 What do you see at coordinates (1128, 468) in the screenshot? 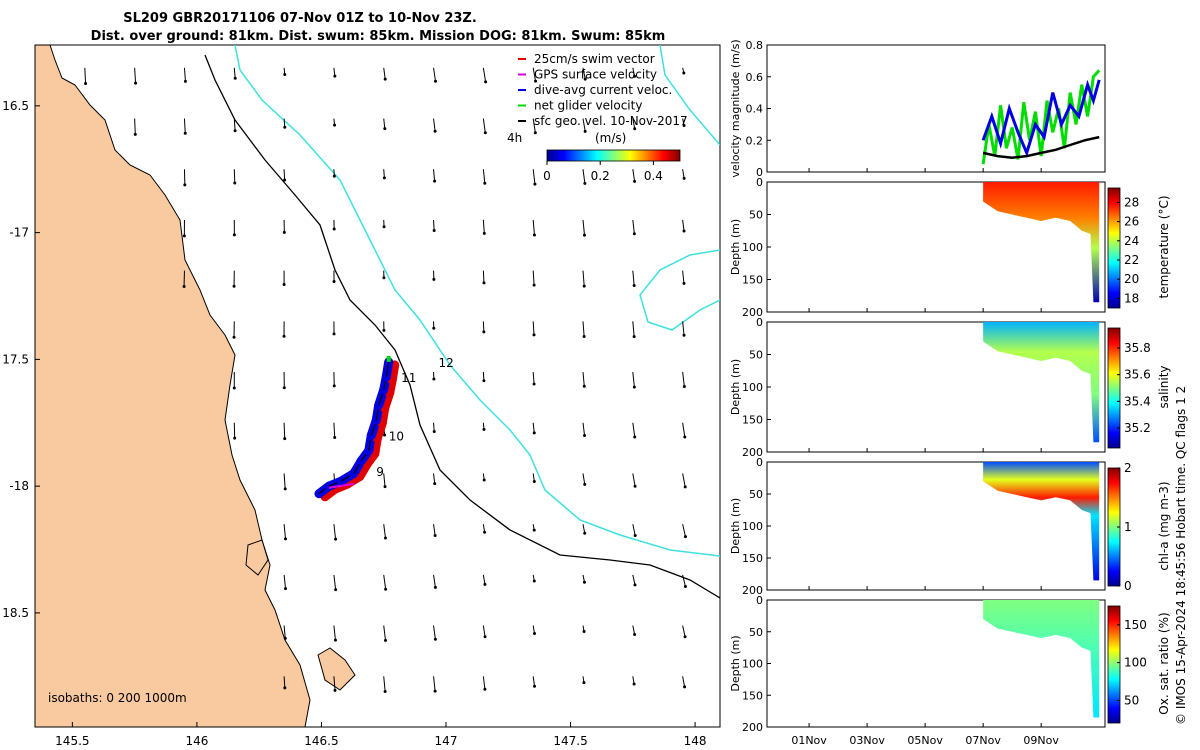
I see `chl-a-colorbar-tick-label: 2` at bounding box center [1128, 468].